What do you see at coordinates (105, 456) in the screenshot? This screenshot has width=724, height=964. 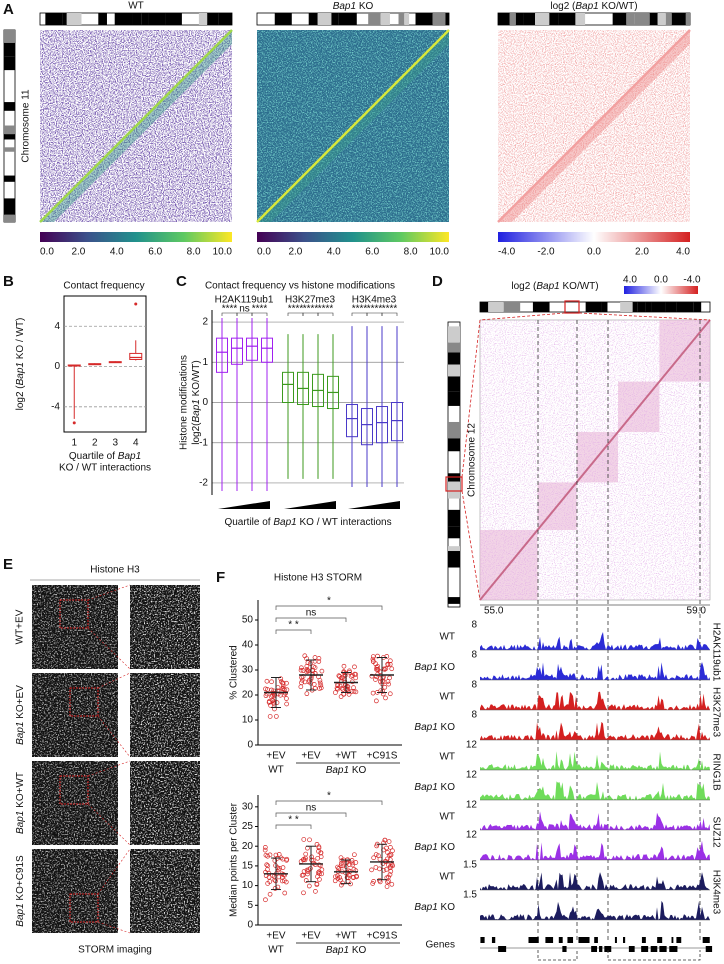 I see `axis-title: Quartile of Bap1` at bounding box center [105, 456].